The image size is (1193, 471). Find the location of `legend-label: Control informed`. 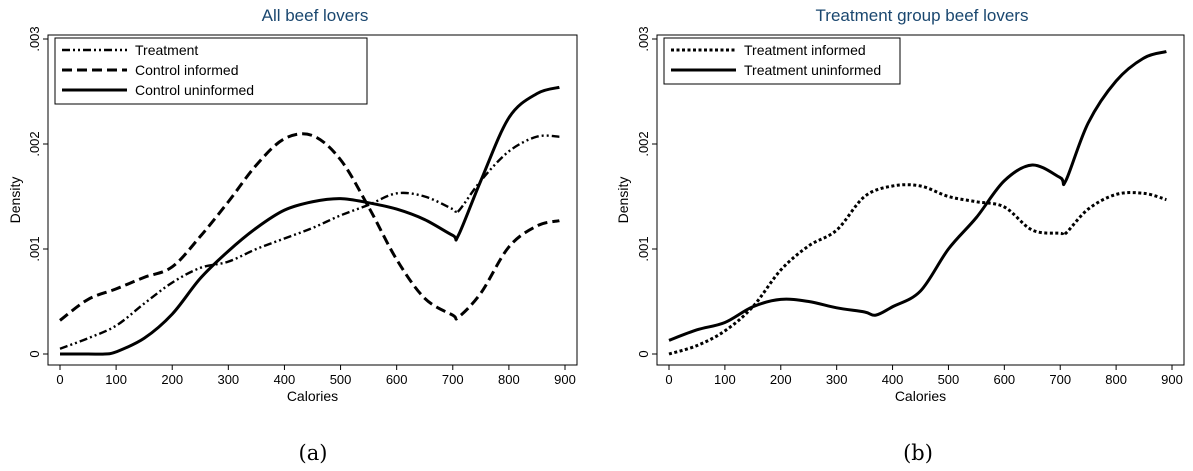

legend-label: Control informed is located at coordinates (187, 70).